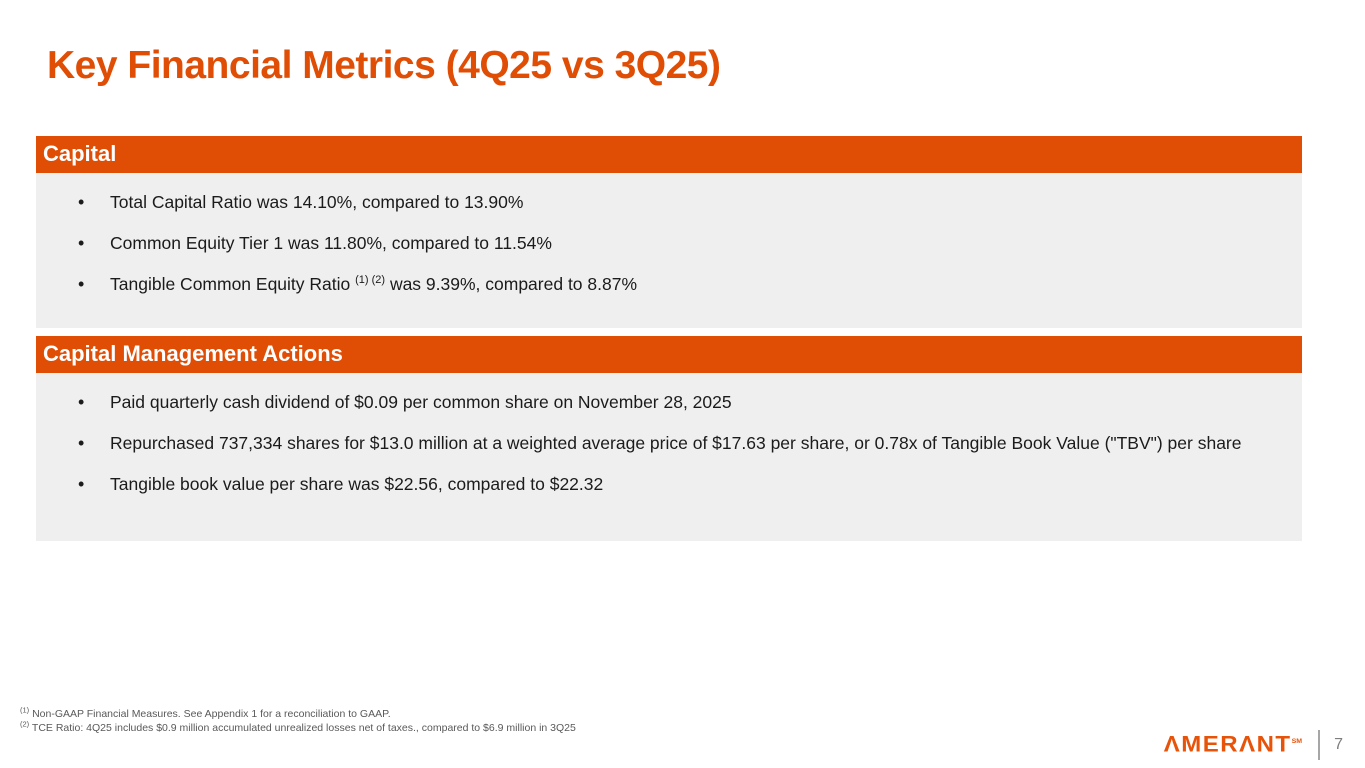  Describe the element at coordinates (669, 354) in the screenshot. I see `section-cma-header: Capital Management Actions` at that location.